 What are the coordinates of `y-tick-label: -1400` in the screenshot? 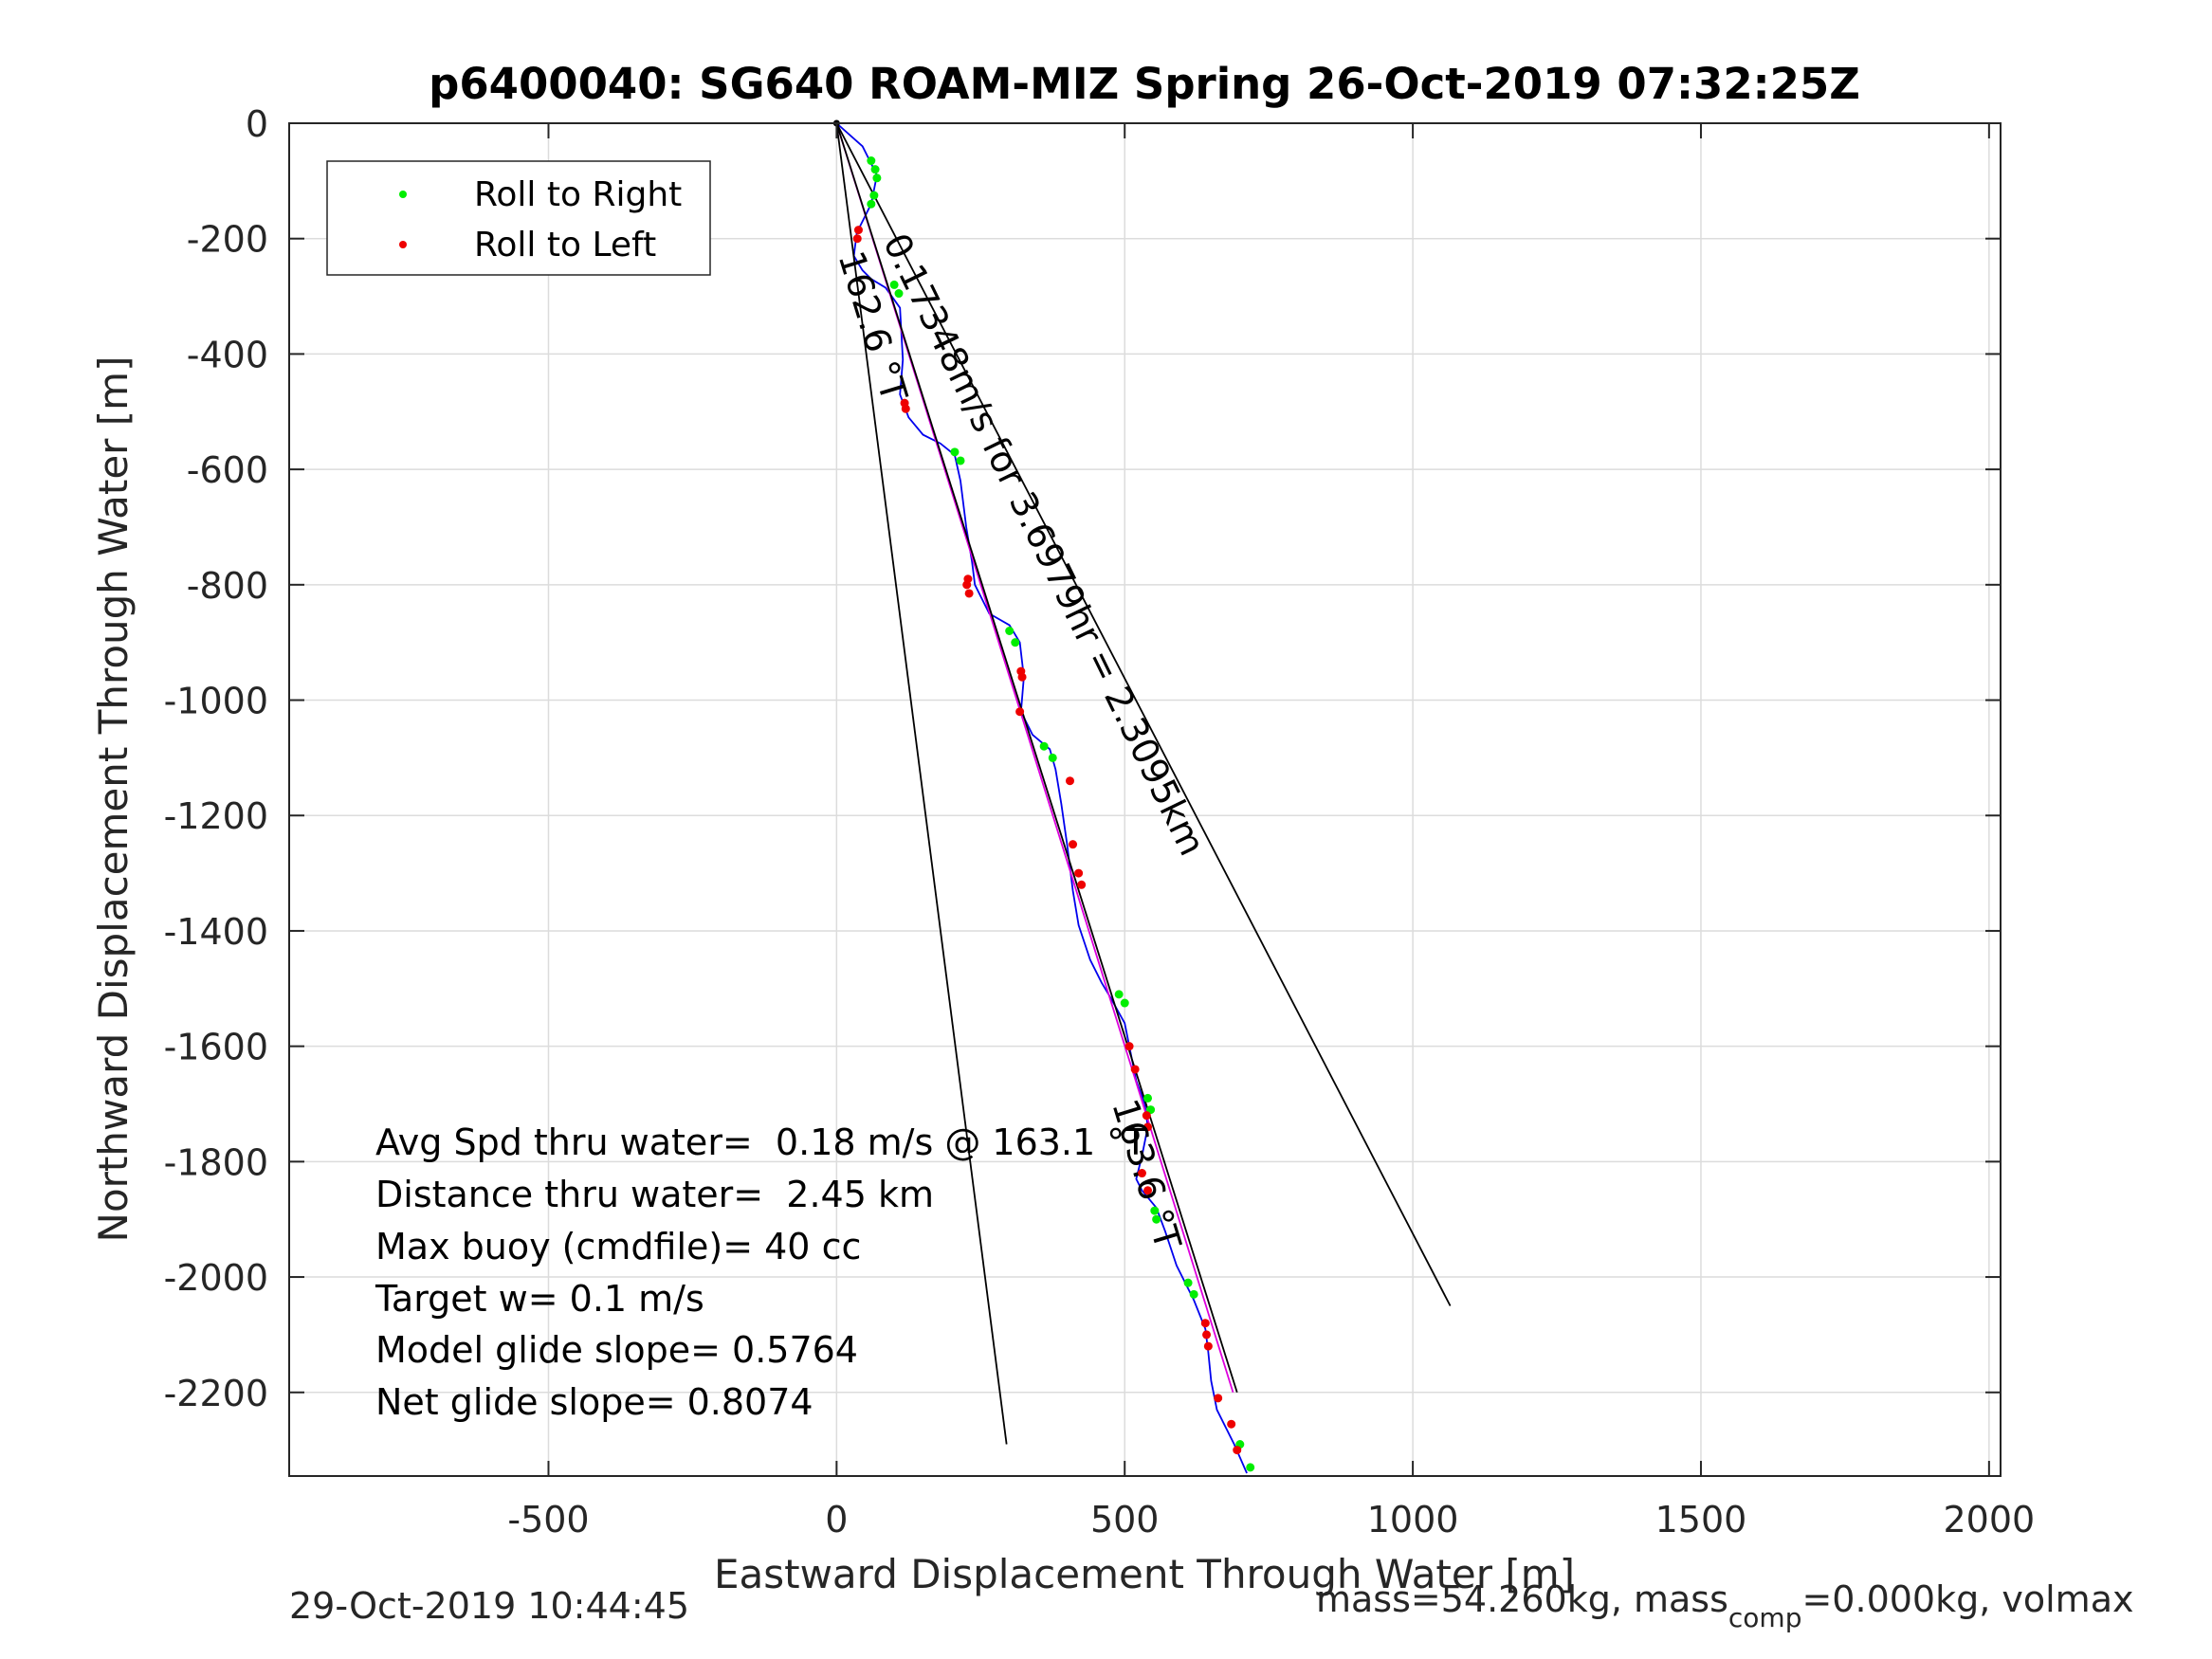 It's located at (216, 932).